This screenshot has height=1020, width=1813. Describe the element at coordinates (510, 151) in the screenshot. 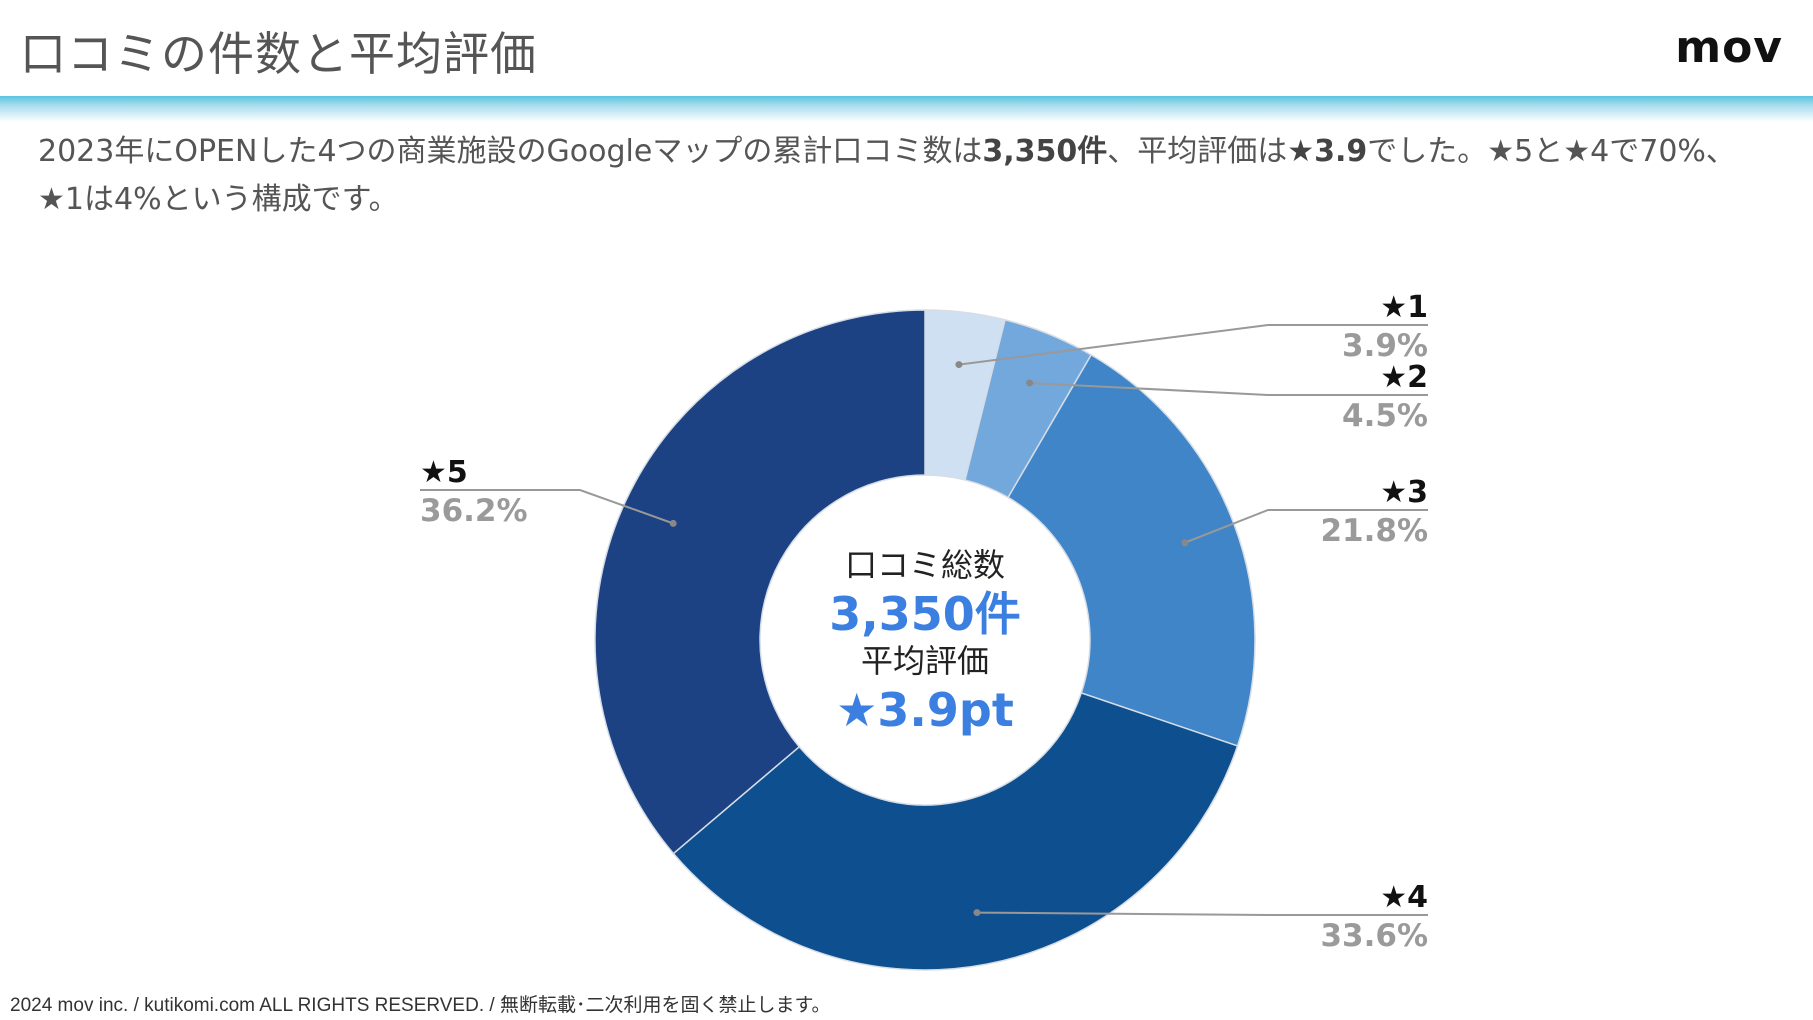

I see `summary-part-1: 2023年にOPENした4つの商業施設のGoogleマップの累計口コミ数は` at that location.